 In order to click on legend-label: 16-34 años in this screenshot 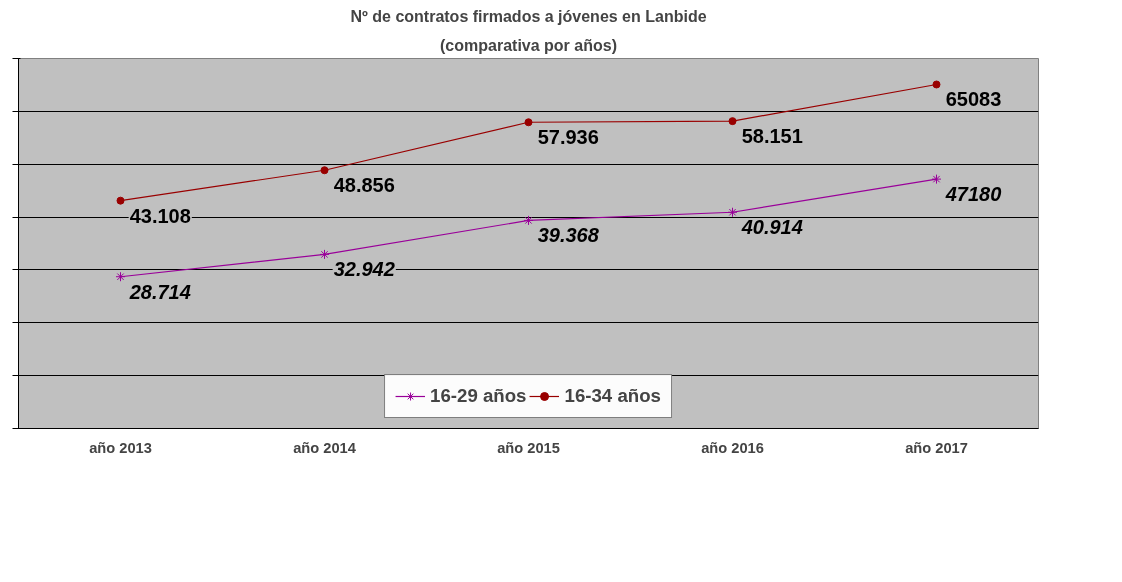, I will do `click(612, 396)`.